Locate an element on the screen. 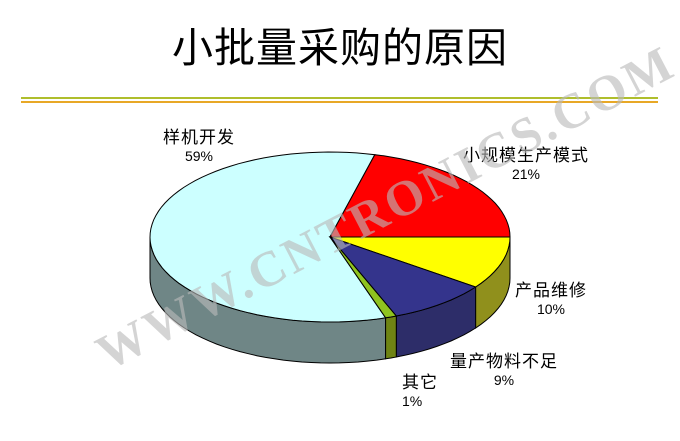  page-title: 小批量采购的原因 is located at coordinates (340, 48).